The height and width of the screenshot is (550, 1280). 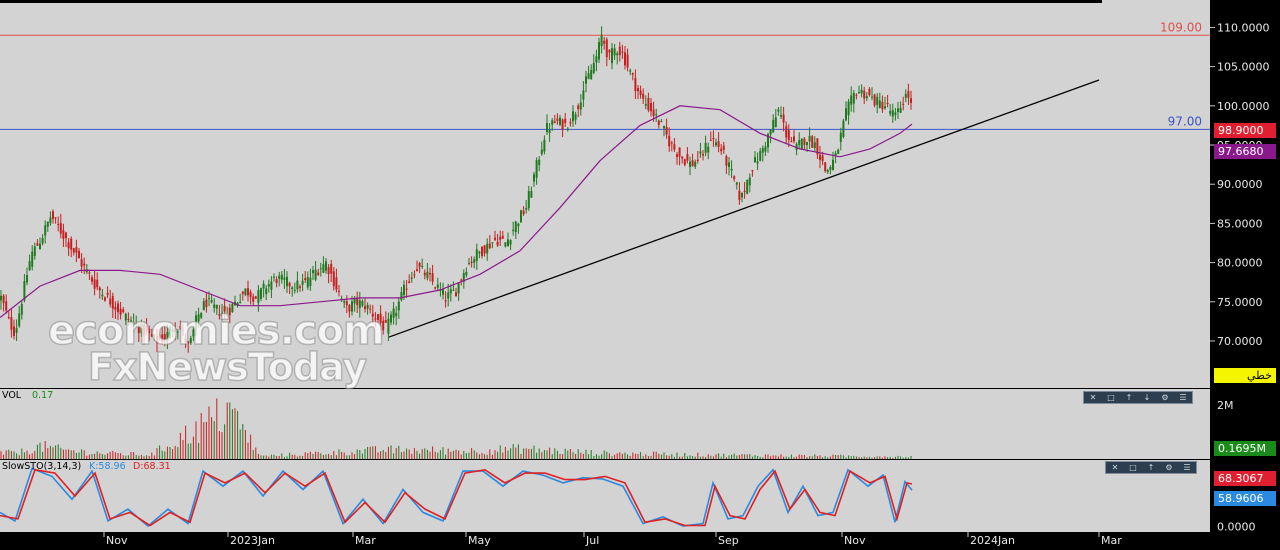 I want to click on price-tick-label: 70.0000, so click(x=1240, y=341).